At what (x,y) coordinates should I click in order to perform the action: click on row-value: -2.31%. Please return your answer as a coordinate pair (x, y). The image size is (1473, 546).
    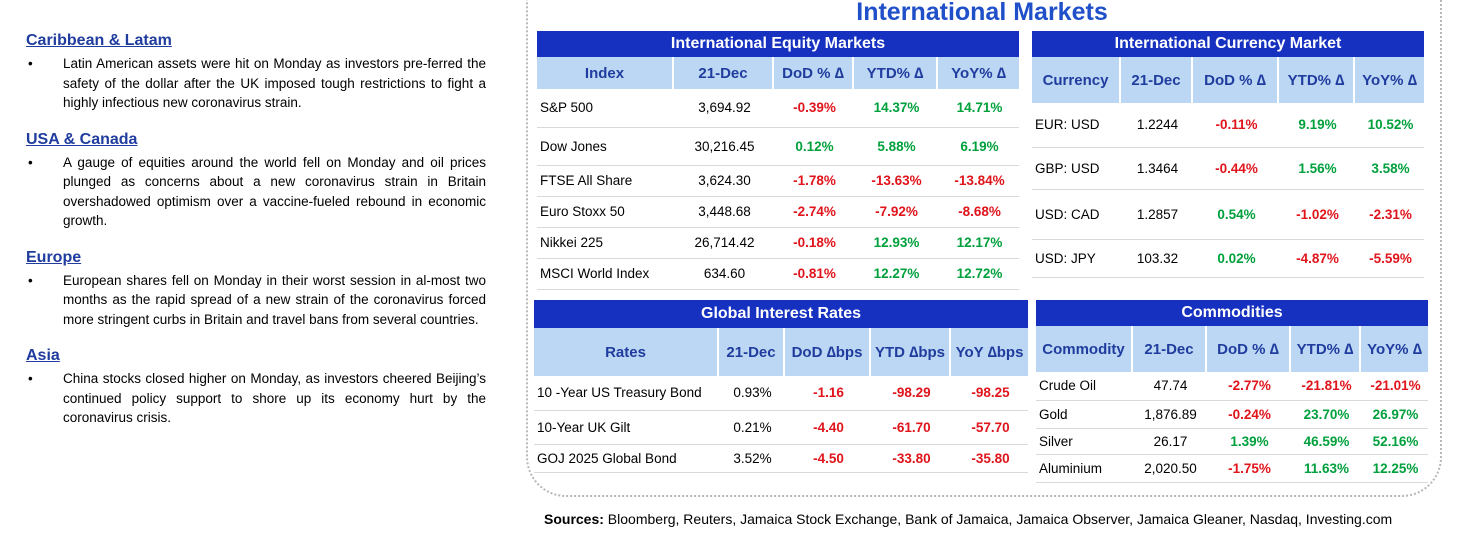
    Looking at the image, I should click on (1389, 214).